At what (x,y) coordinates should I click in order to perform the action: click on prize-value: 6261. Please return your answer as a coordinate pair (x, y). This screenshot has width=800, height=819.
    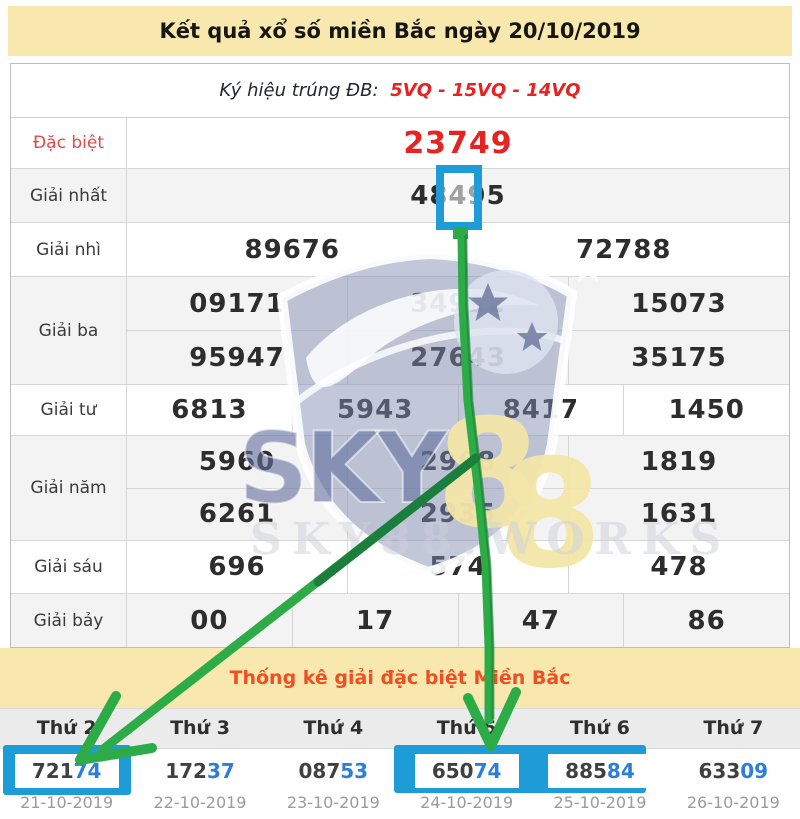
    Looking at the image, I should click on (237, 514).